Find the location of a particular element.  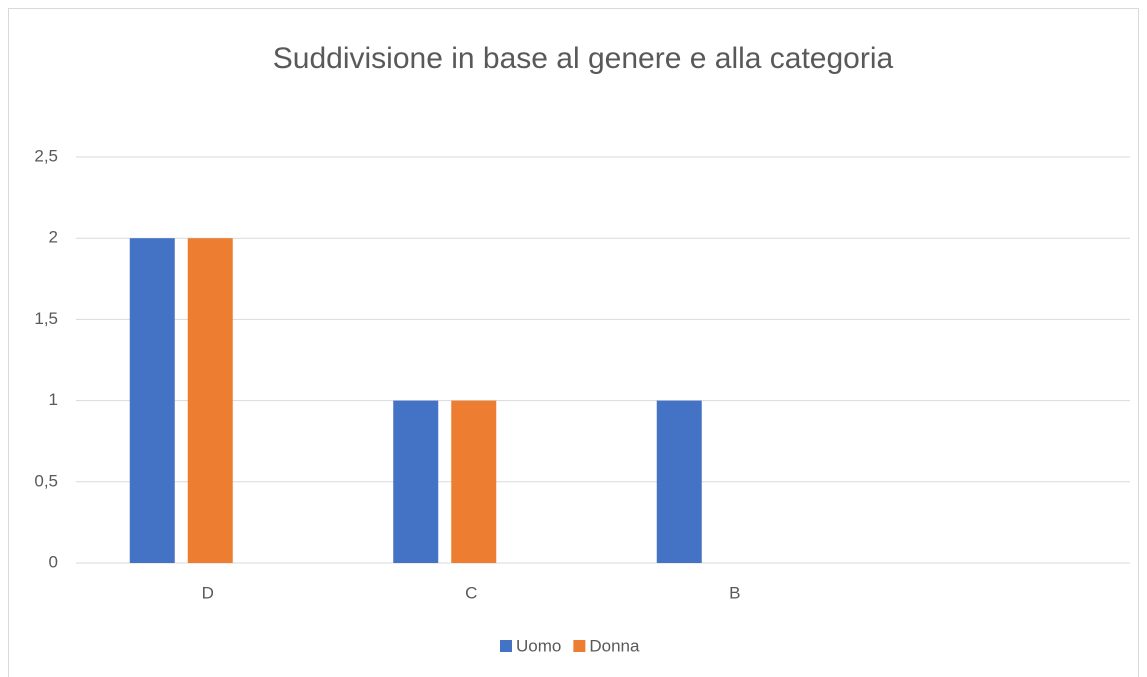

y-tick-label: 0,5 is located at coordinates (46, 480).